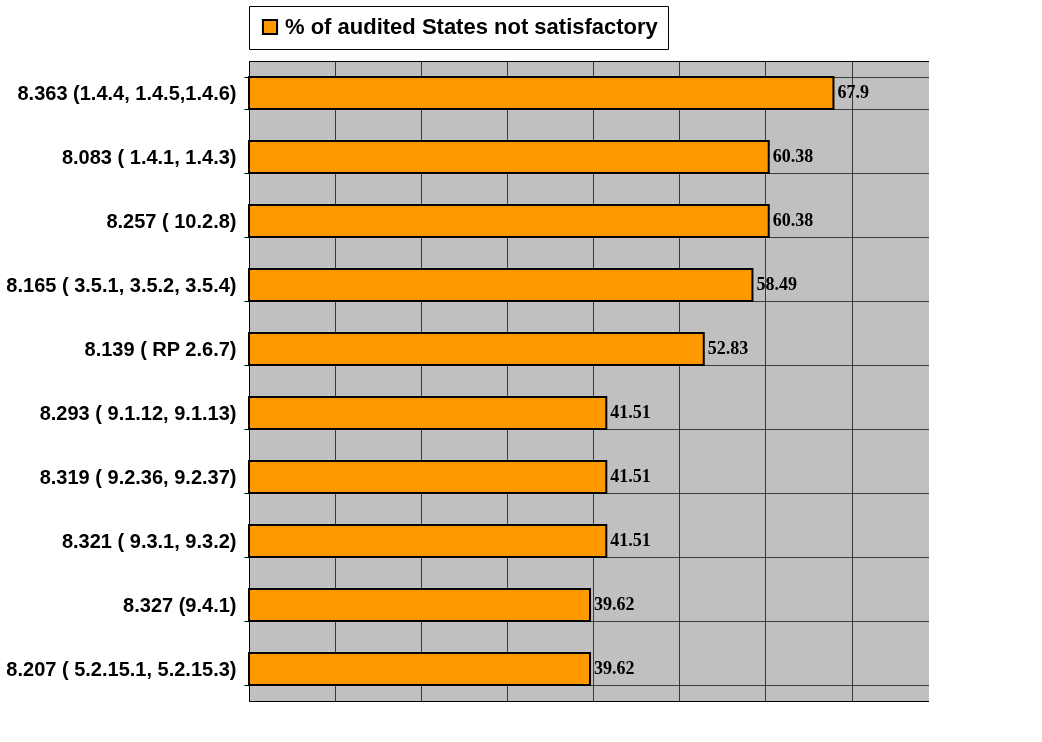 The height and width of the screenshot is (742, 1042). I want to click on y-tick-label: 8.319 ( 9.2.36, 9.2.37), so click(138, 476).